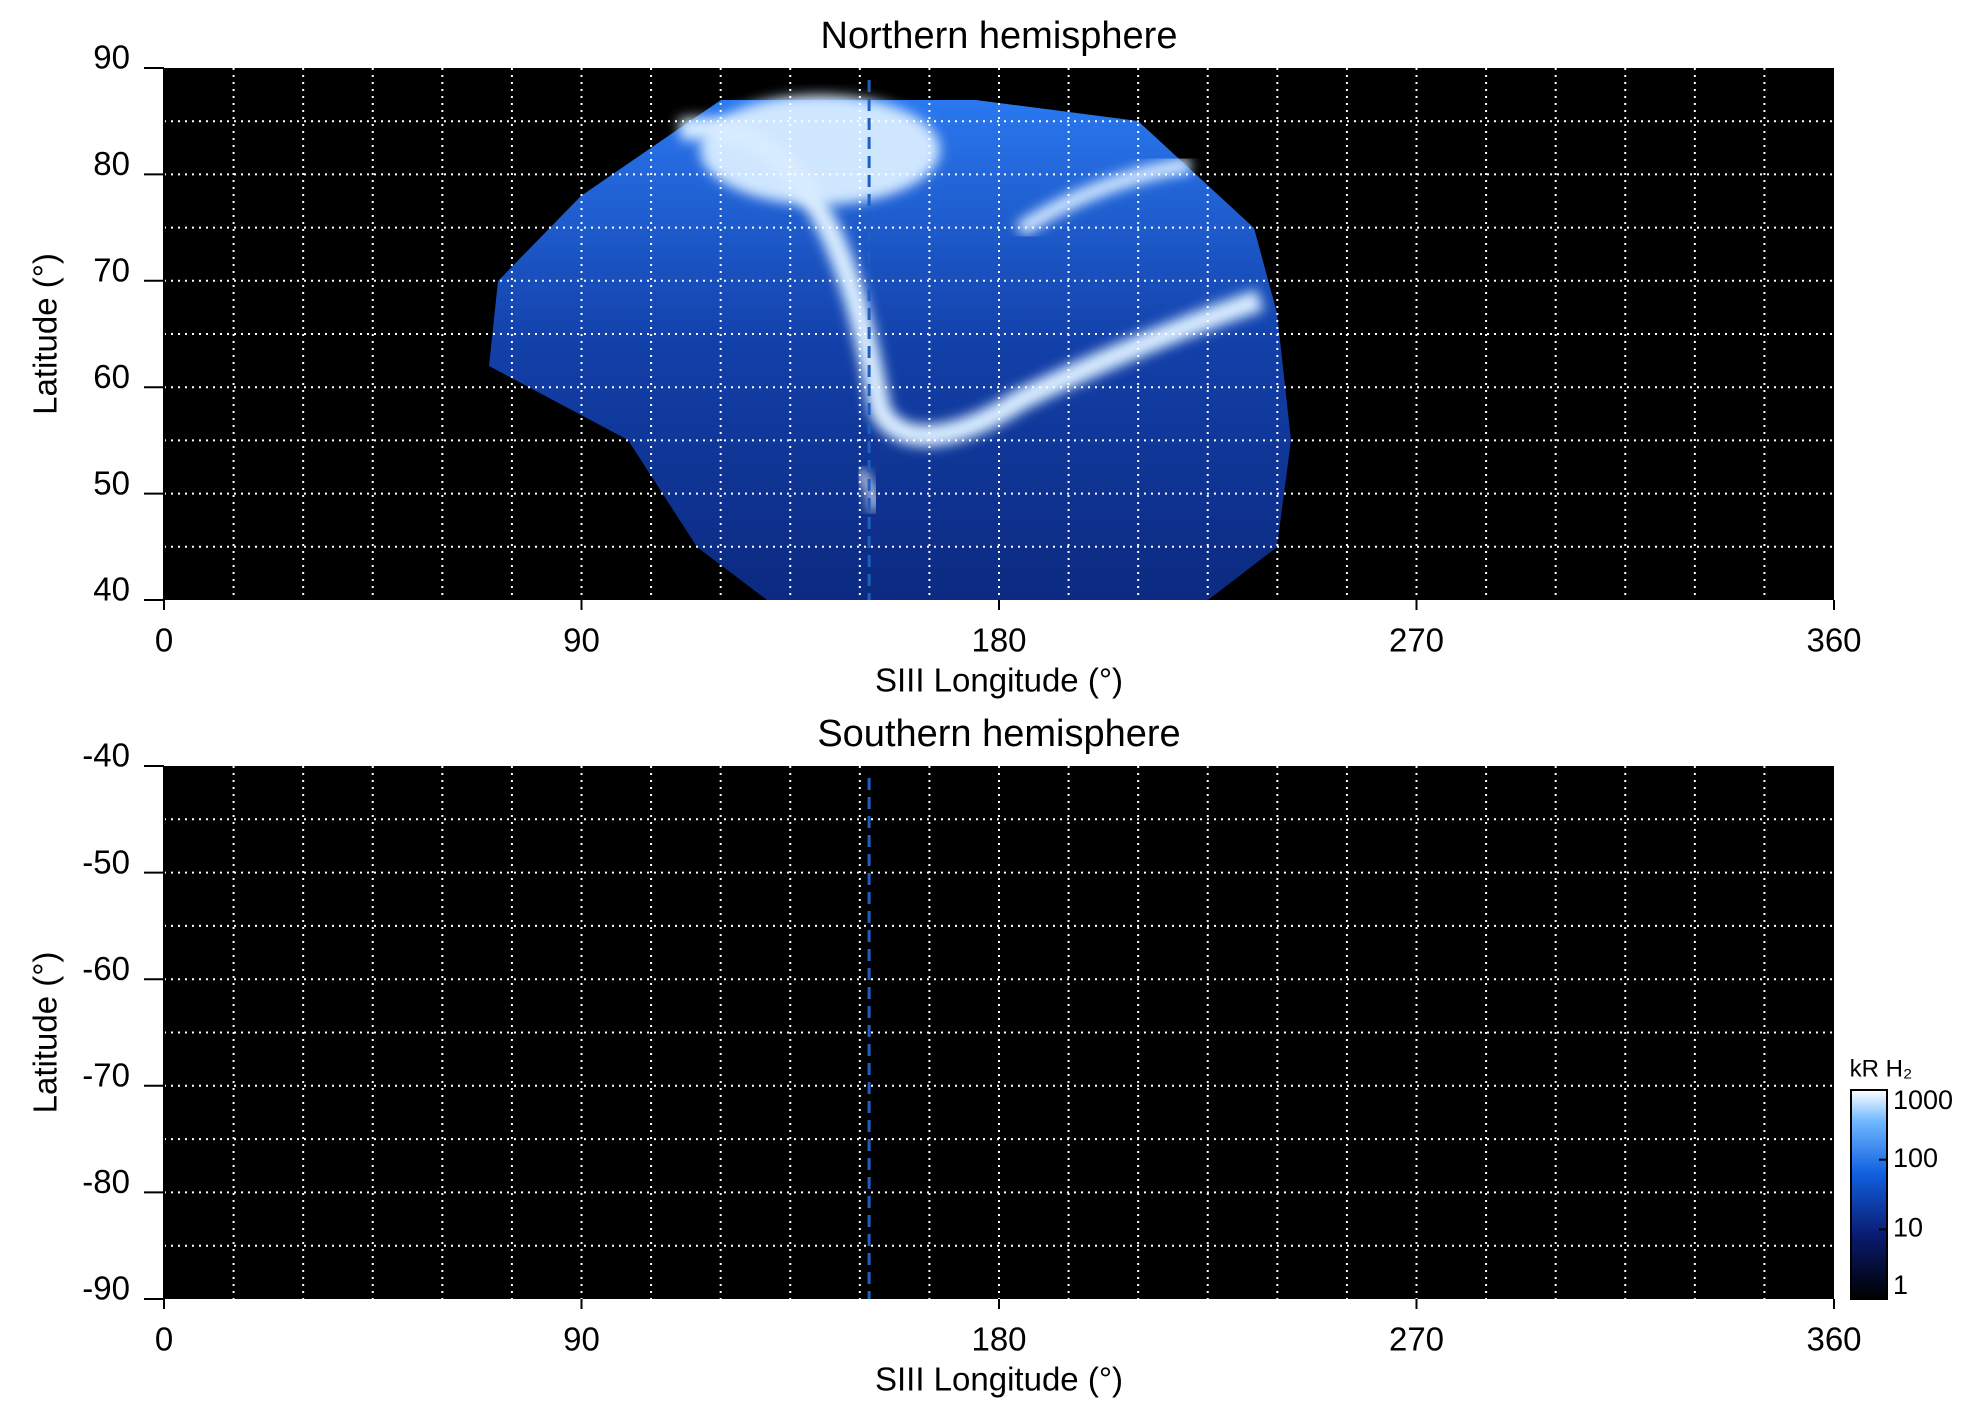 The width and height of the screenshot is (1983, 1423). What do you see at coordinates (111, 57) in the screenshot?
I see `y-tick-label: 90` at bounding box center [111, 57].